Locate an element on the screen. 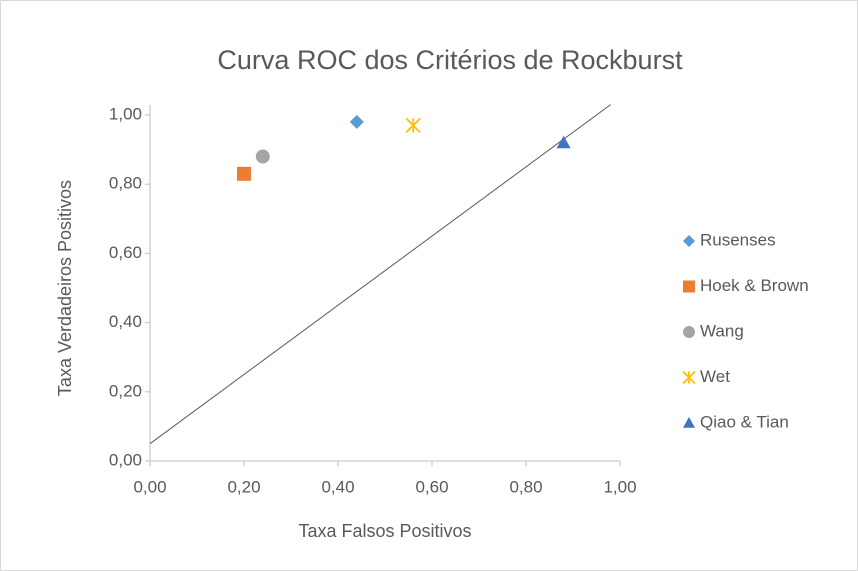  legend-label: Hoek & Brown is located at coordinates (754, 285).